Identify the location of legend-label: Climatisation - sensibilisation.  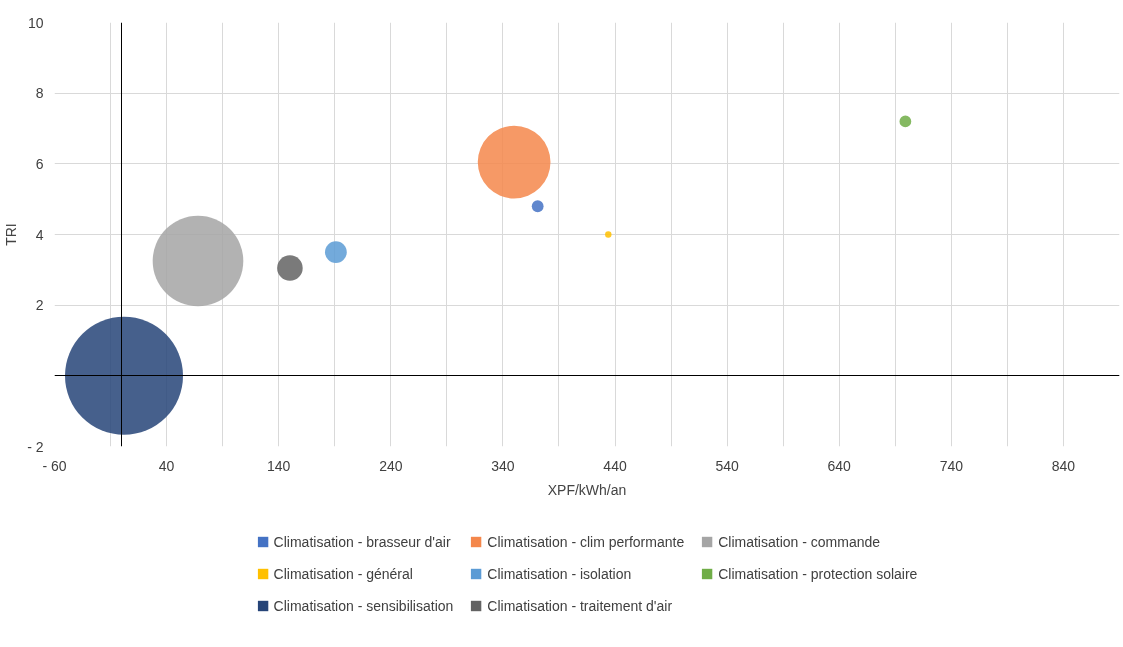
(363, 605).